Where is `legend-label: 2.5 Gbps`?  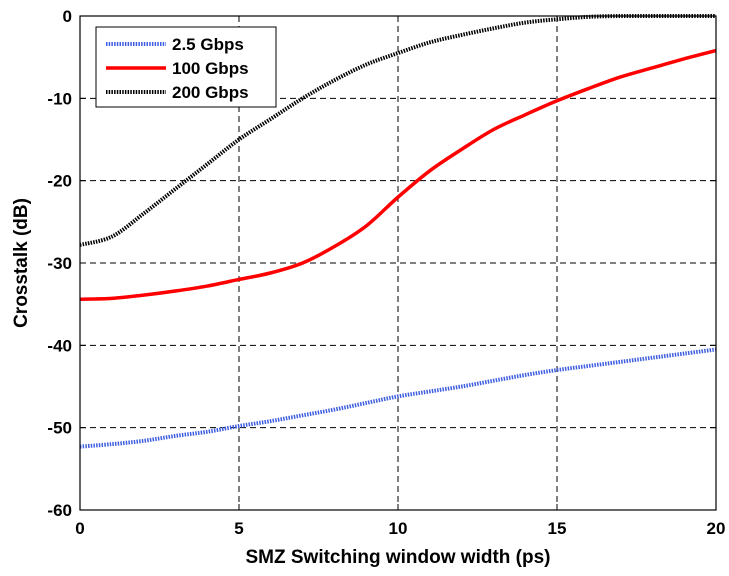 legend-label: 2.5 Gbps is located at coordinates (208, 44).